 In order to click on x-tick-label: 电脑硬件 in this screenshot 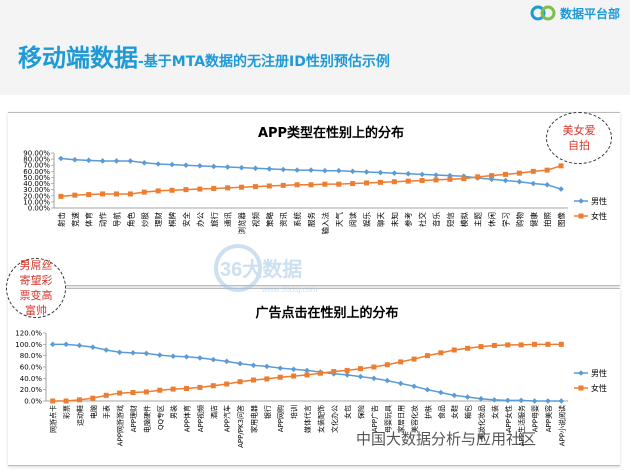, I will do `click(146, 419)`.